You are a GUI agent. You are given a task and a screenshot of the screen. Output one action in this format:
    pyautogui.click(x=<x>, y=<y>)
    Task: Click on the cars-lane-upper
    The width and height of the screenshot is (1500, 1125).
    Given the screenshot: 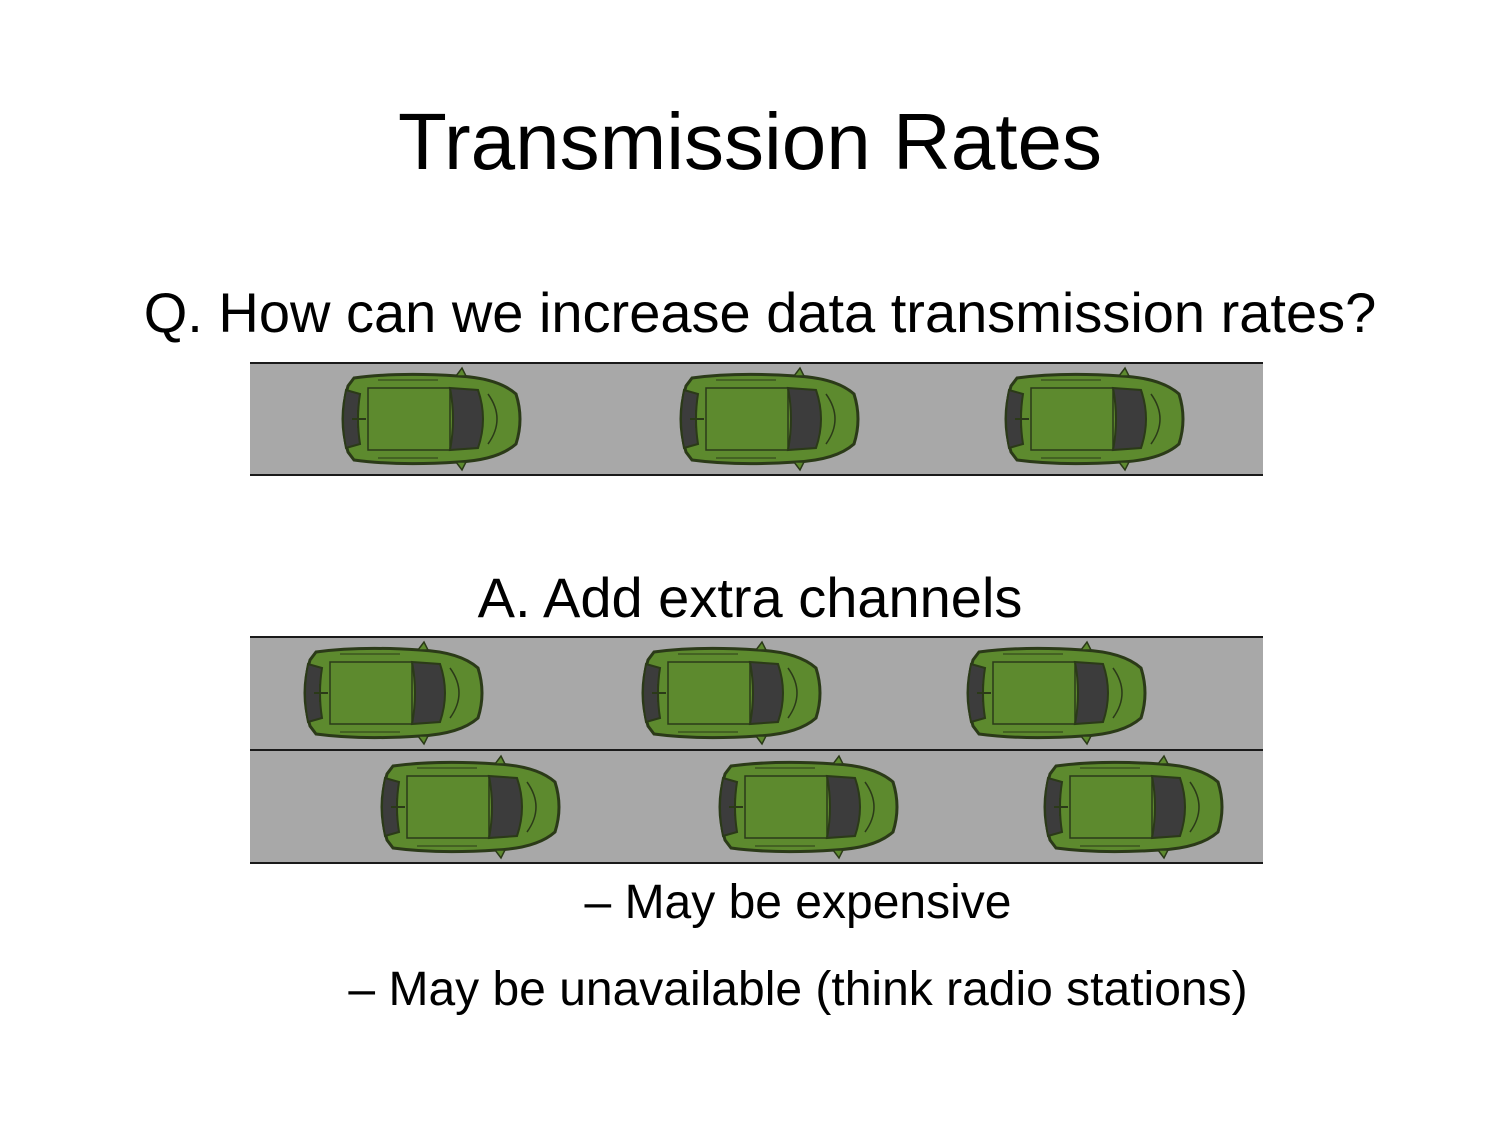 What is the action you would take?
    pyautogui.click(x=725, y=693)
    